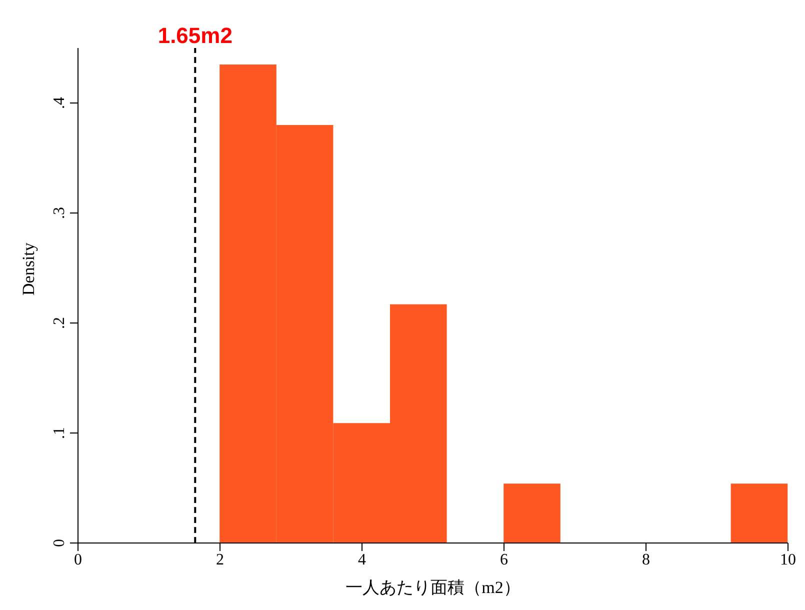  Describe the element at coordinates (59, 103) in the screenshot. I see `y-tick-label: .4` at that location.